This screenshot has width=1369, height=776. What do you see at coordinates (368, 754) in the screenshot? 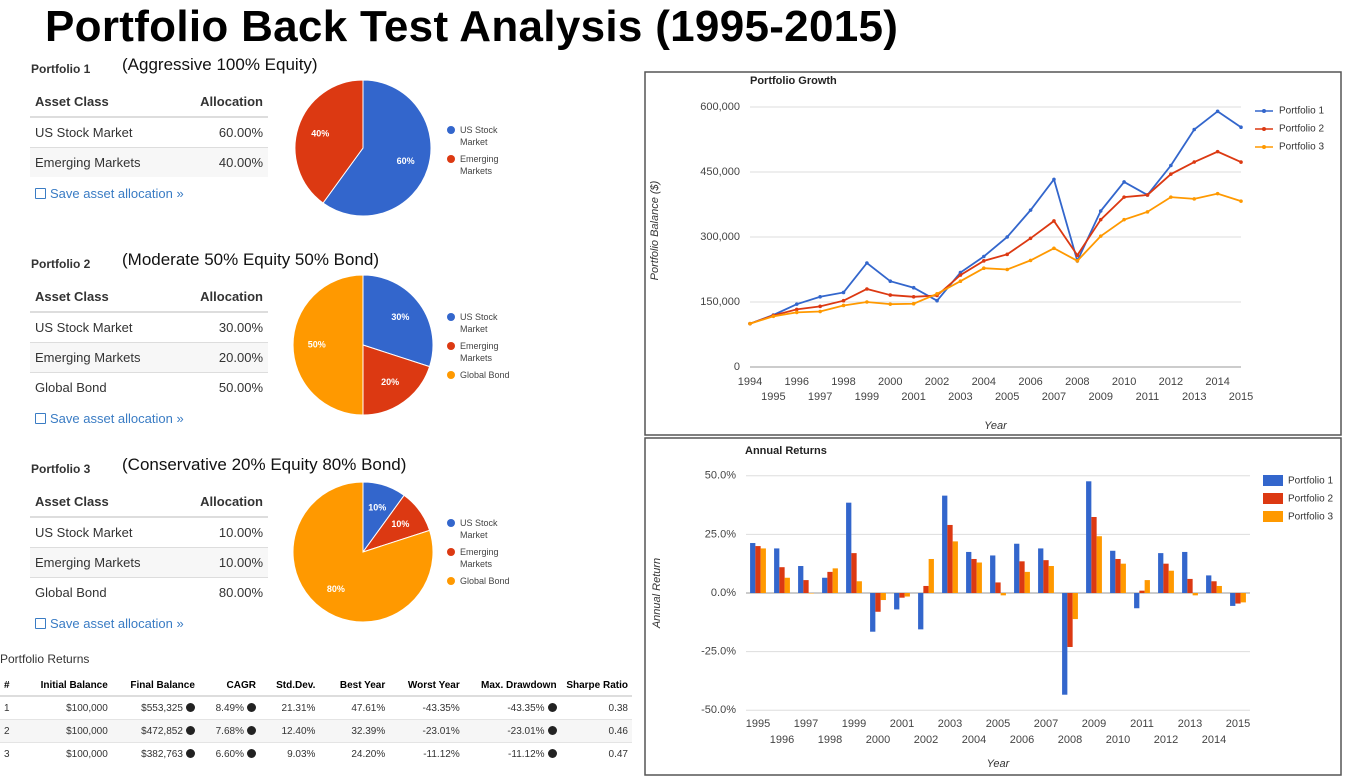
I see `cell-text: 24.20%` at bounding box center [368, 754].